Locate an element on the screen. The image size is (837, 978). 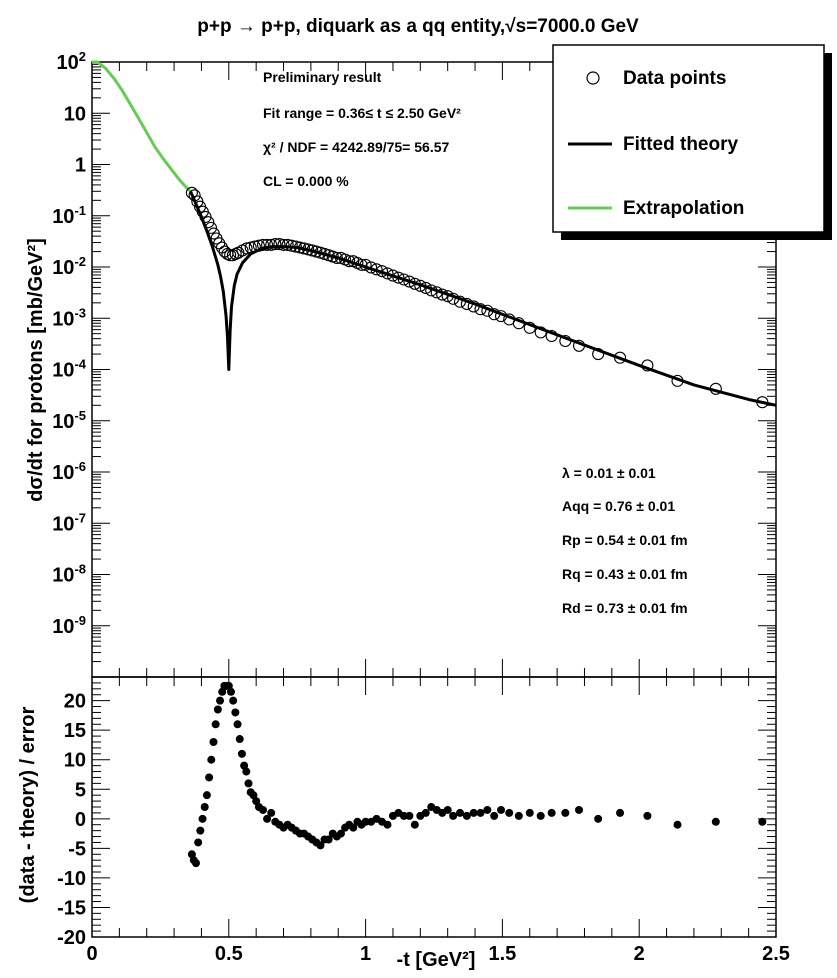
top-y-tick-label: 10⁻⁹ is located at coordinates (69, 625).